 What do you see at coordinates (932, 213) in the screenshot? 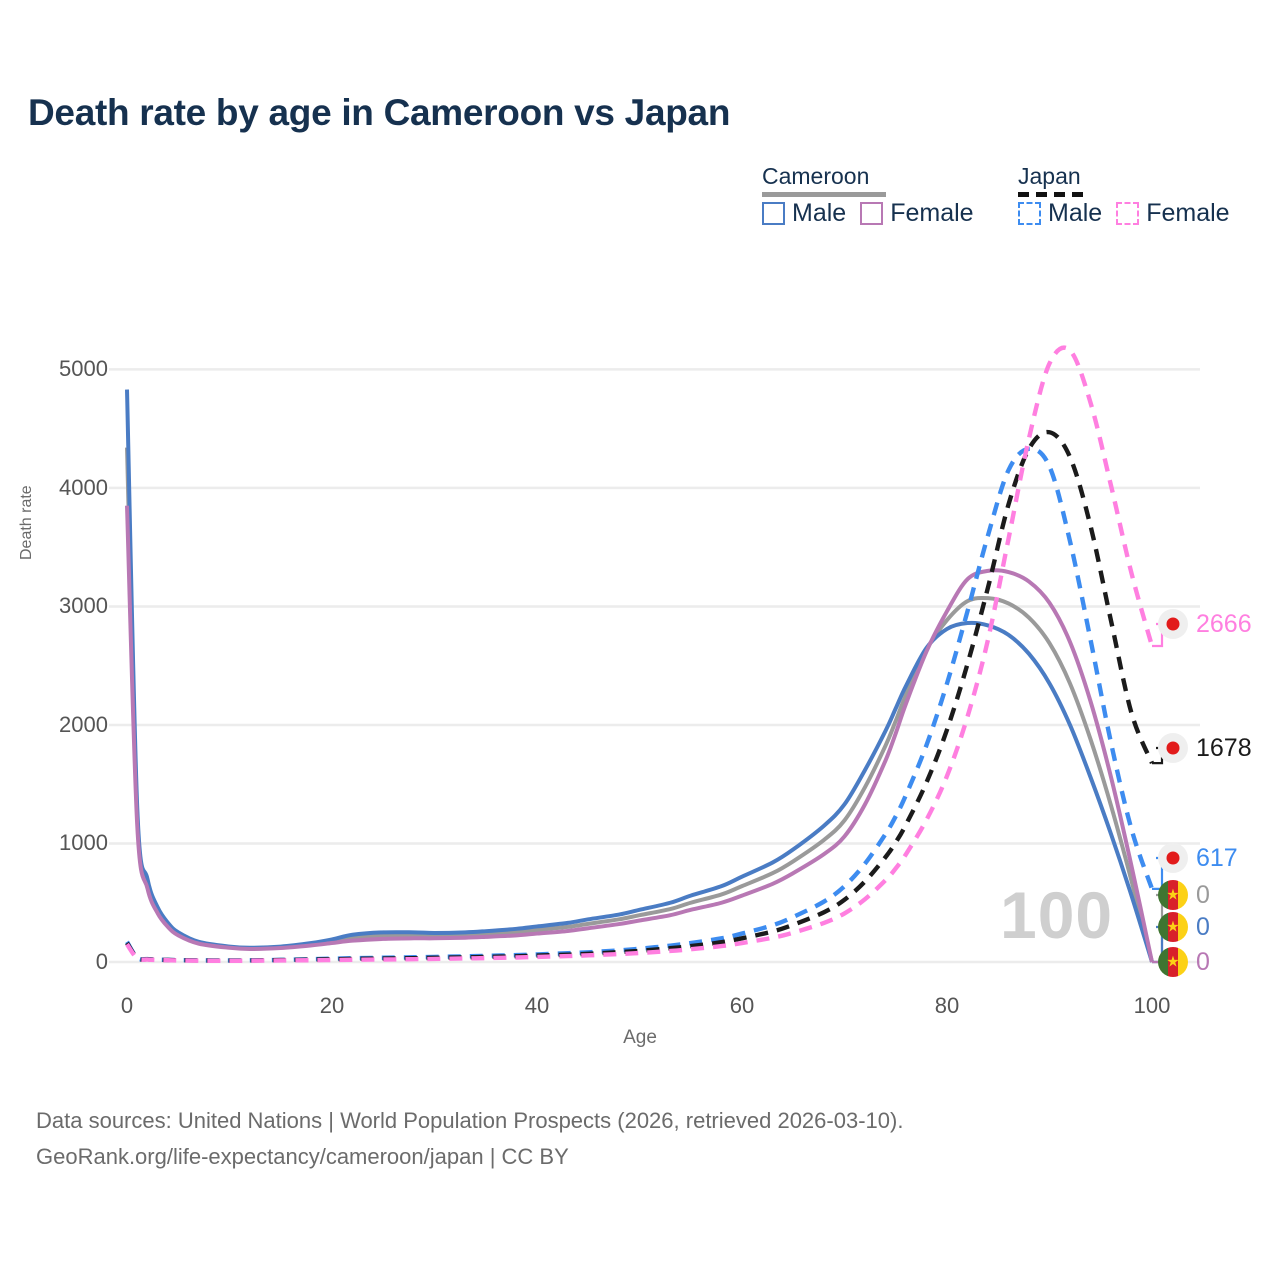
I see `legend-label-cameroon-female: Female` at bounding box center [932, 213].